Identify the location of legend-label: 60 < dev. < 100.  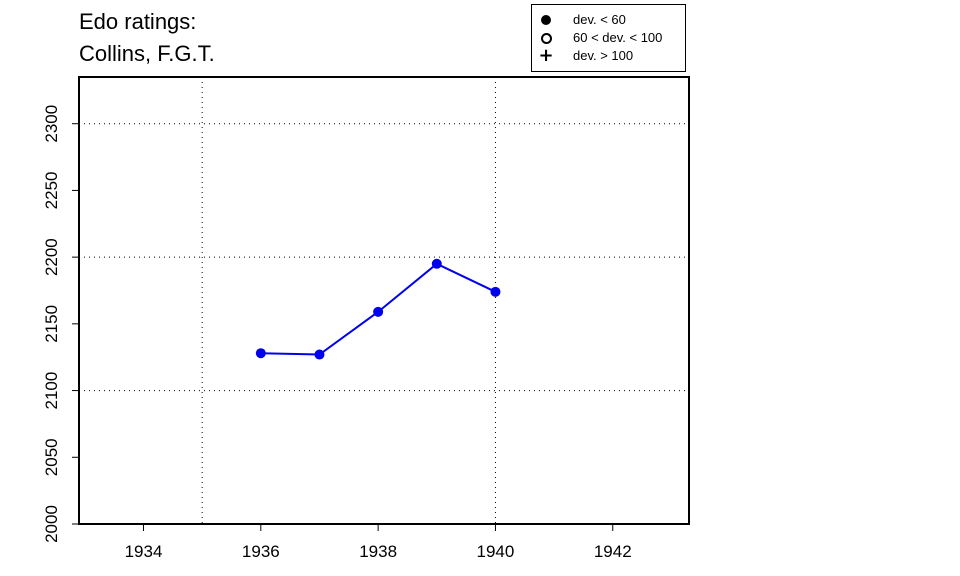
(618, 37).